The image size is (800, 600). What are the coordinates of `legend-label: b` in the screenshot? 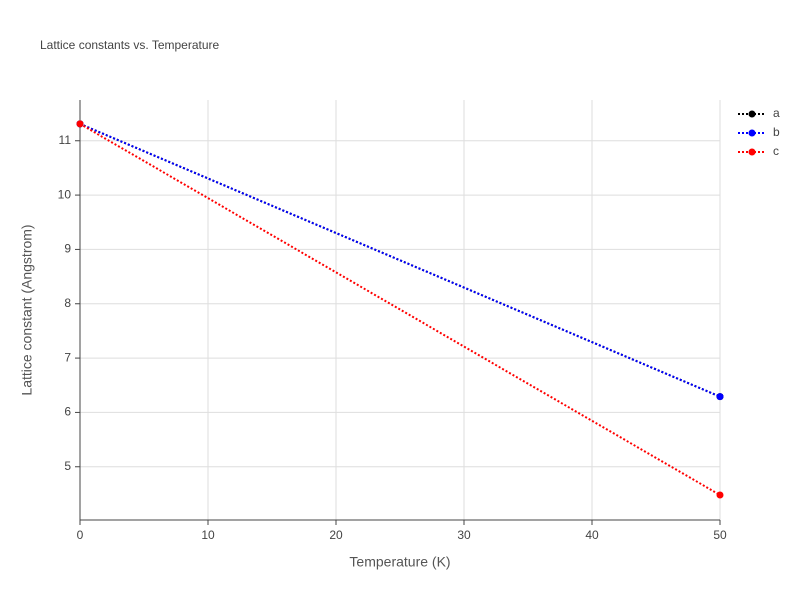 It's located at (776, 132).